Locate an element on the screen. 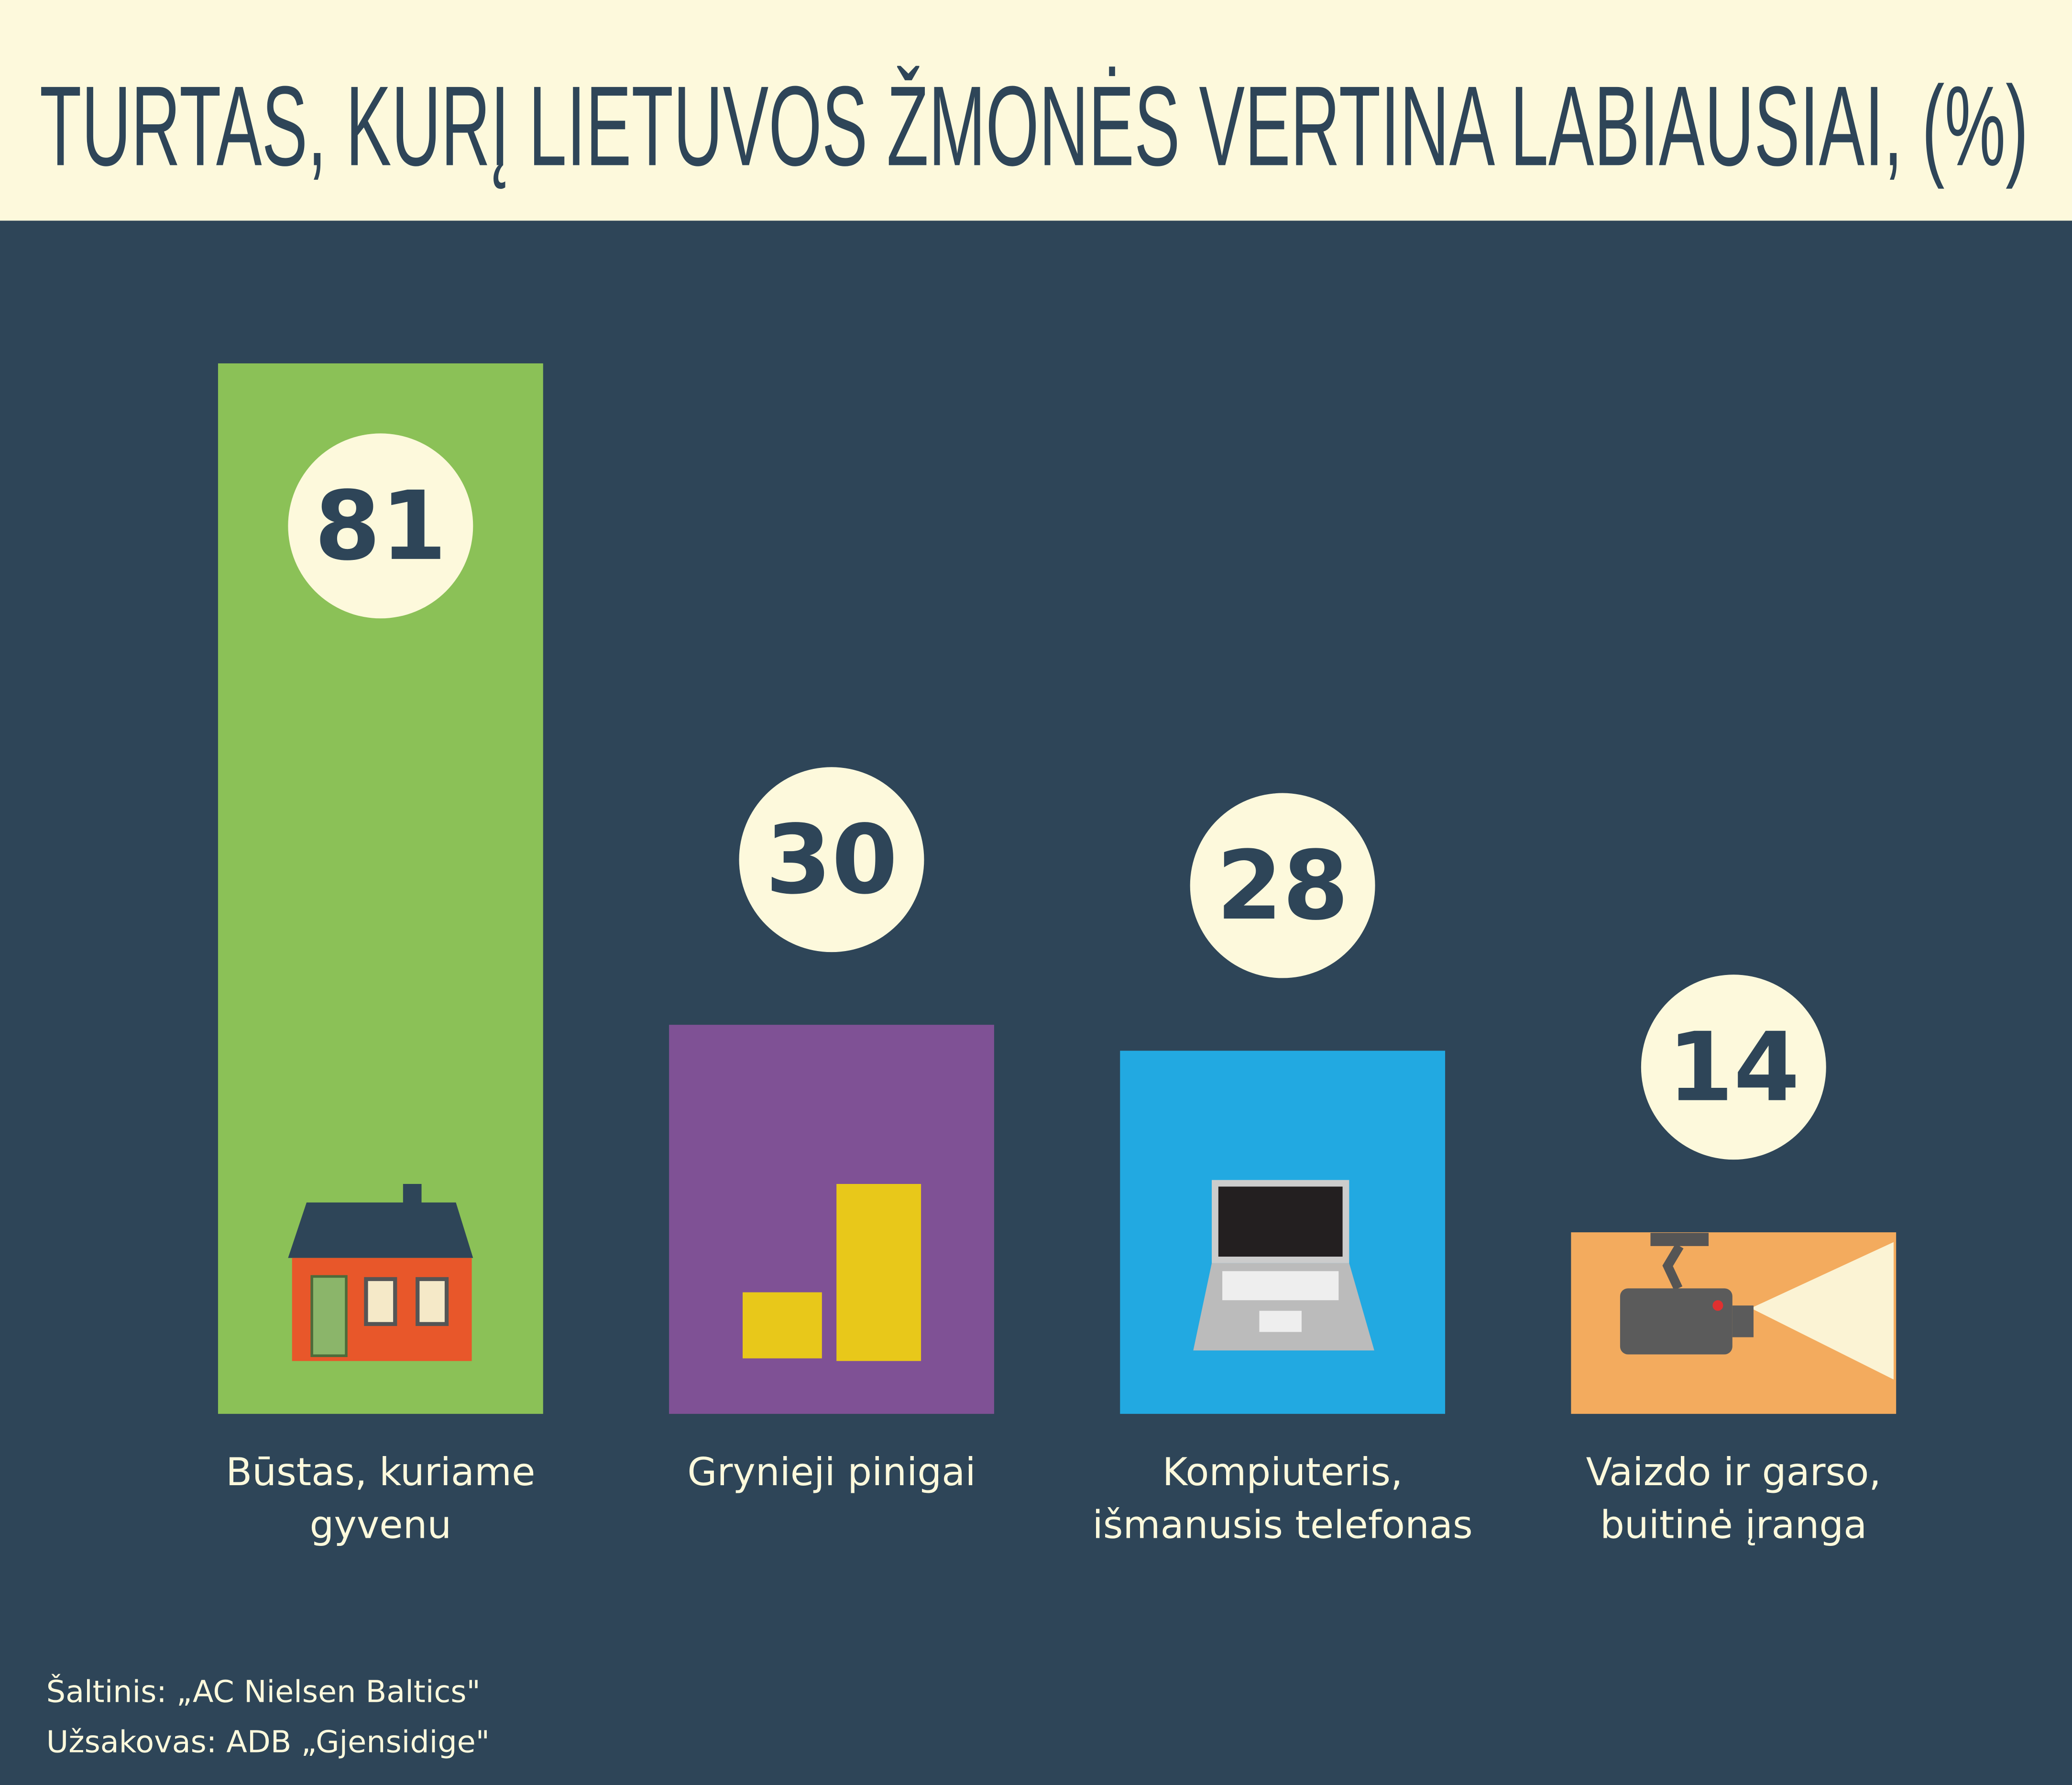  header is located at coordinates (1036, 110).